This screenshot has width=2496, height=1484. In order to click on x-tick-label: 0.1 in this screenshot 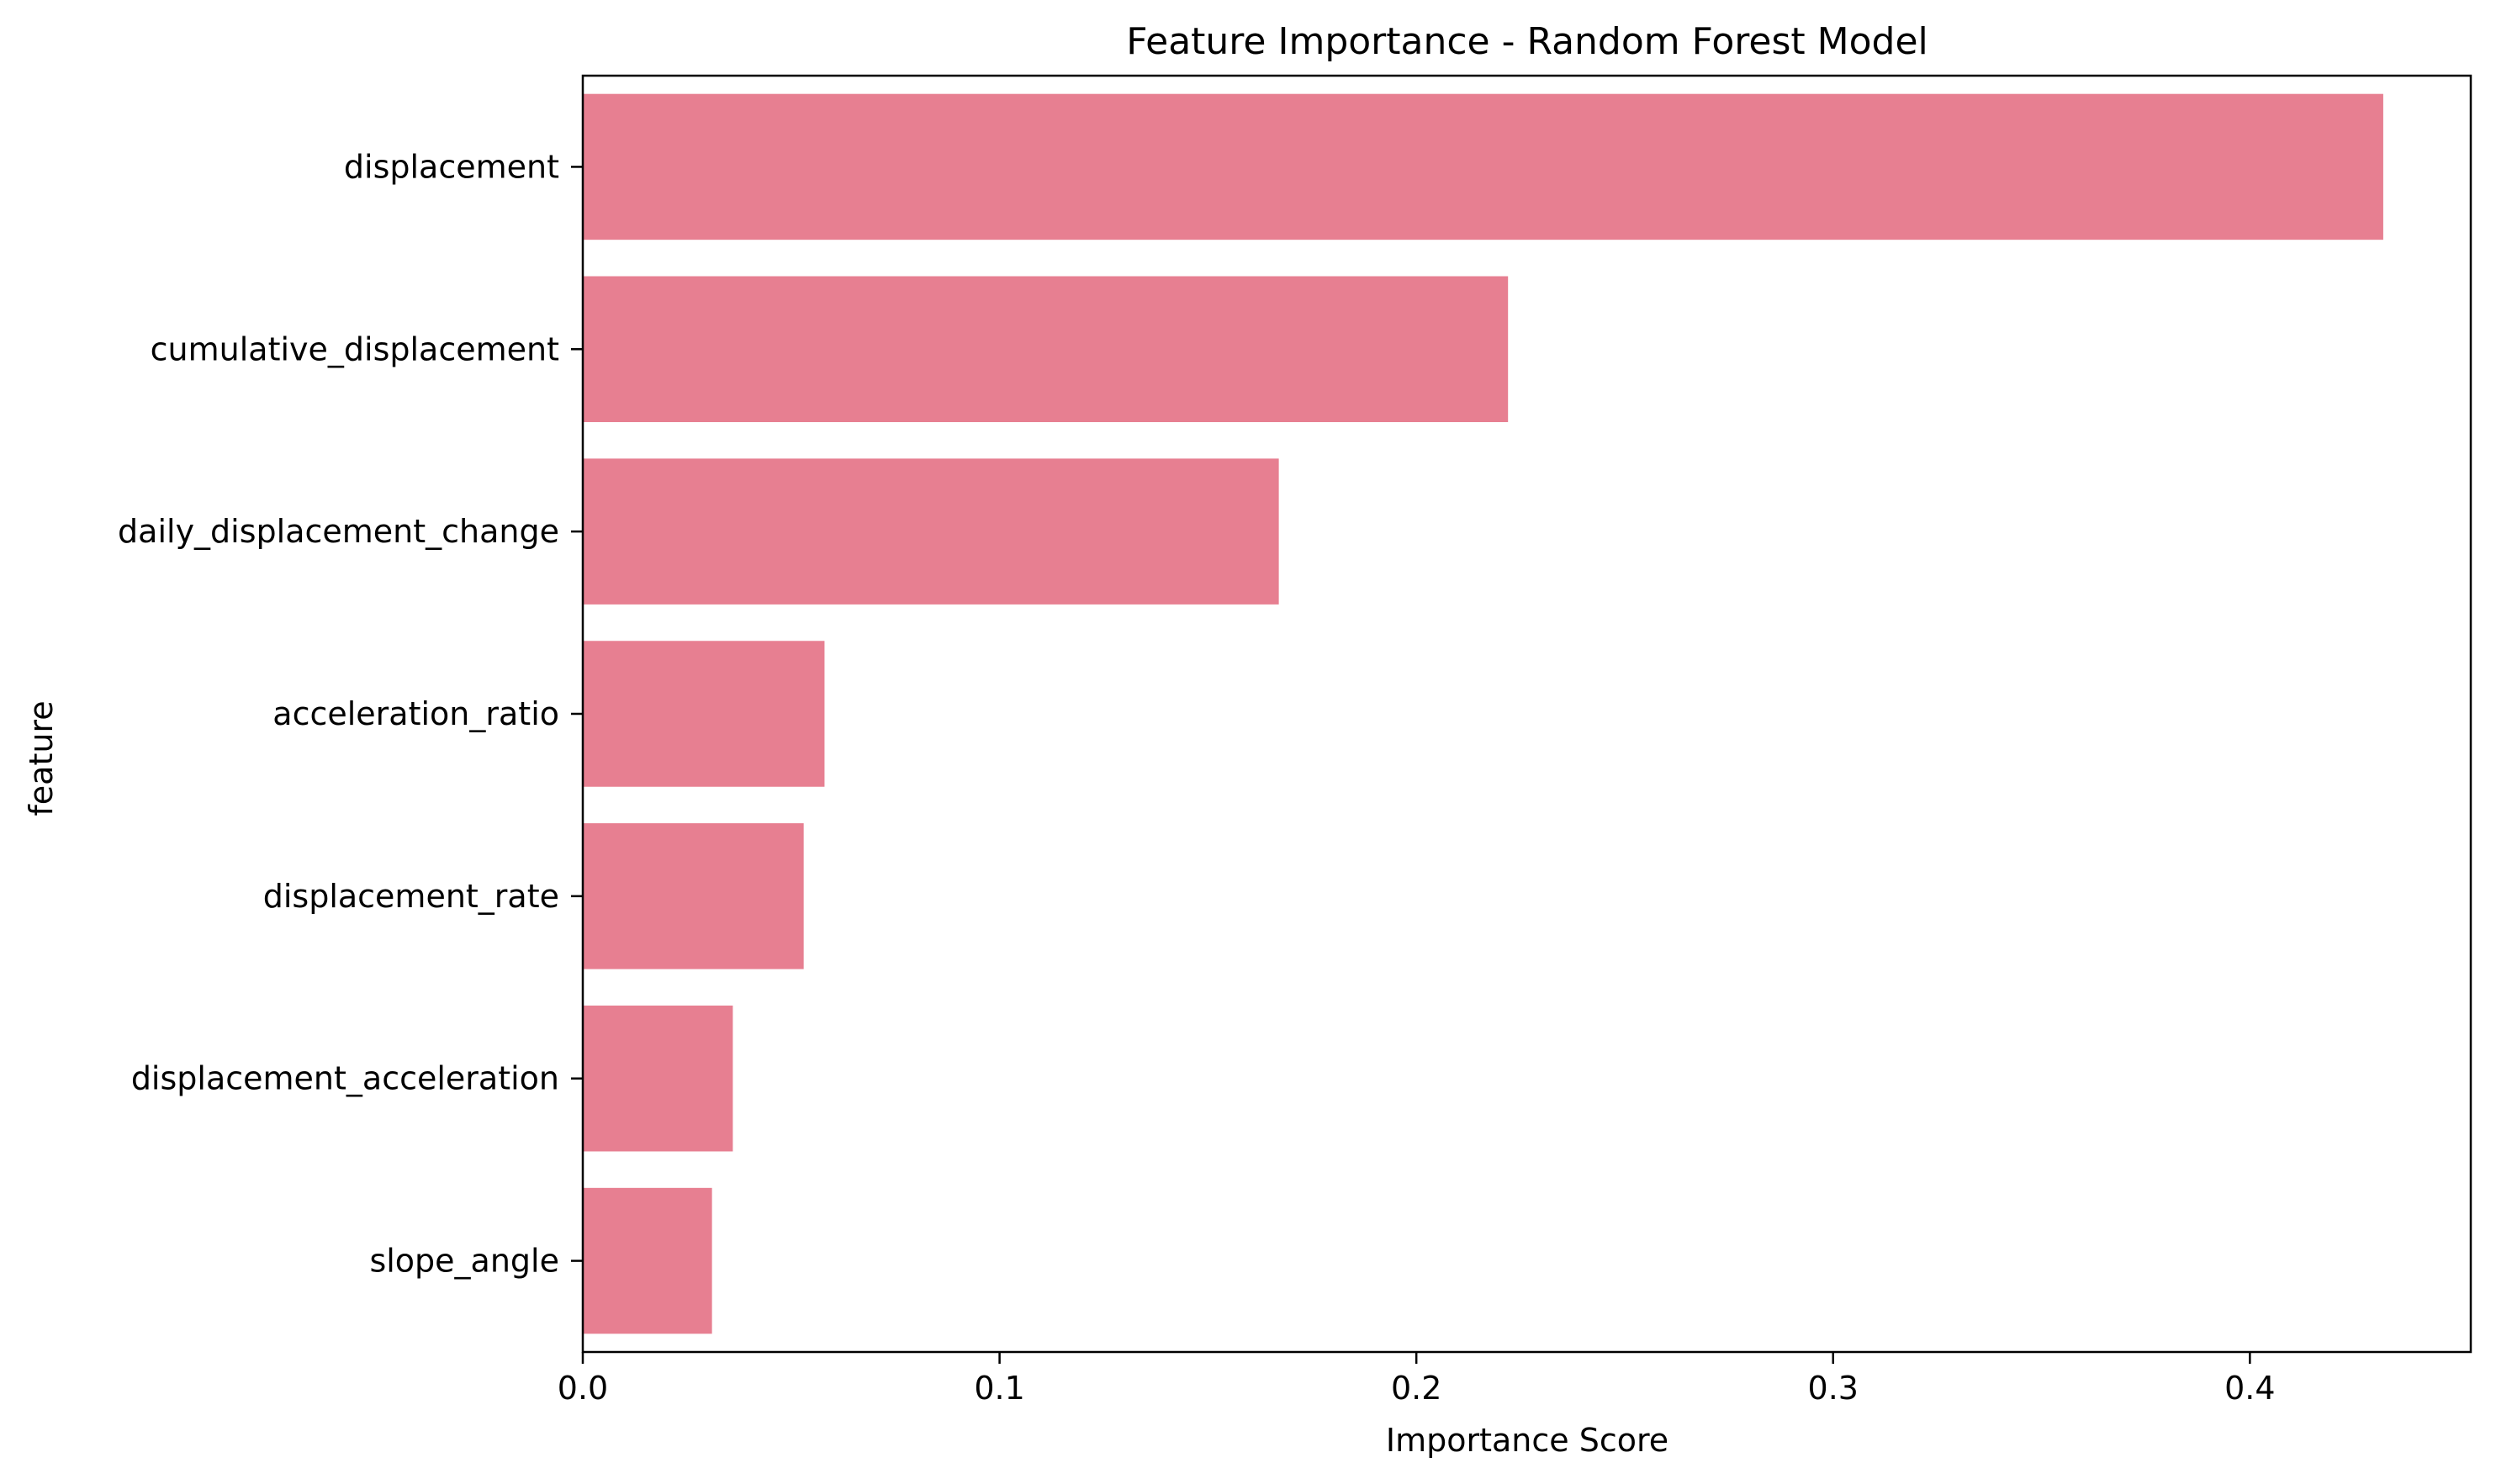, I will do `click(999, 1388)`.